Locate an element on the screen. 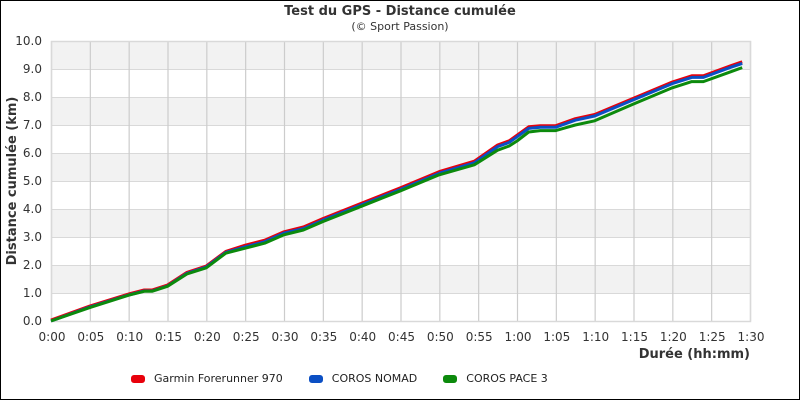 Image resolution: width=800 pixels, height=400 pixels. y-tick-label: 6.0 is located at coordinates (32, 153).